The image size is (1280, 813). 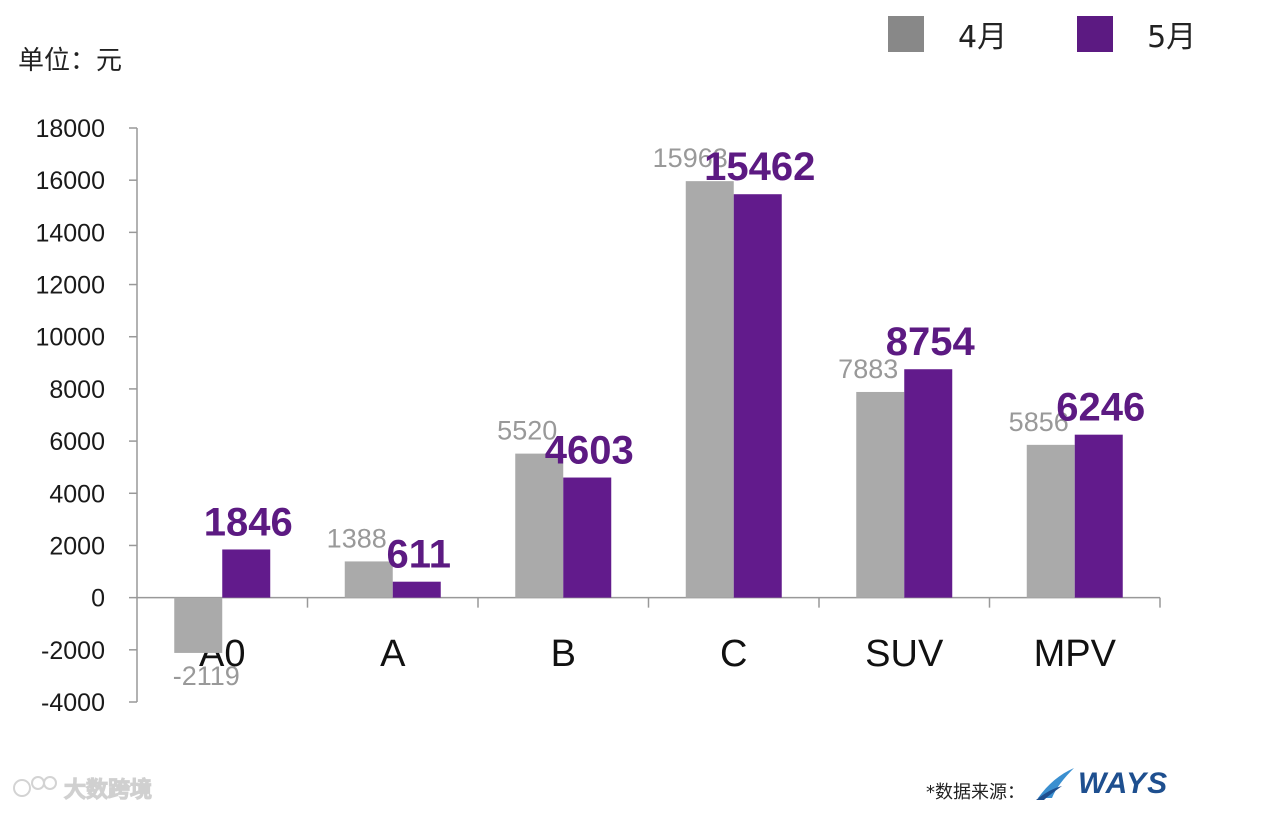 I want to click on legend-item-may: 5月, so click(x=1136, y=34).